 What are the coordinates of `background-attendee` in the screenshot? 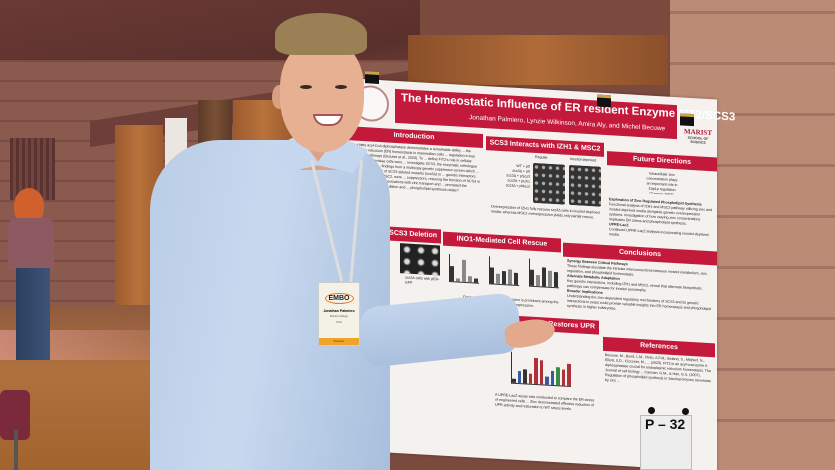 It's located at (32, 278).